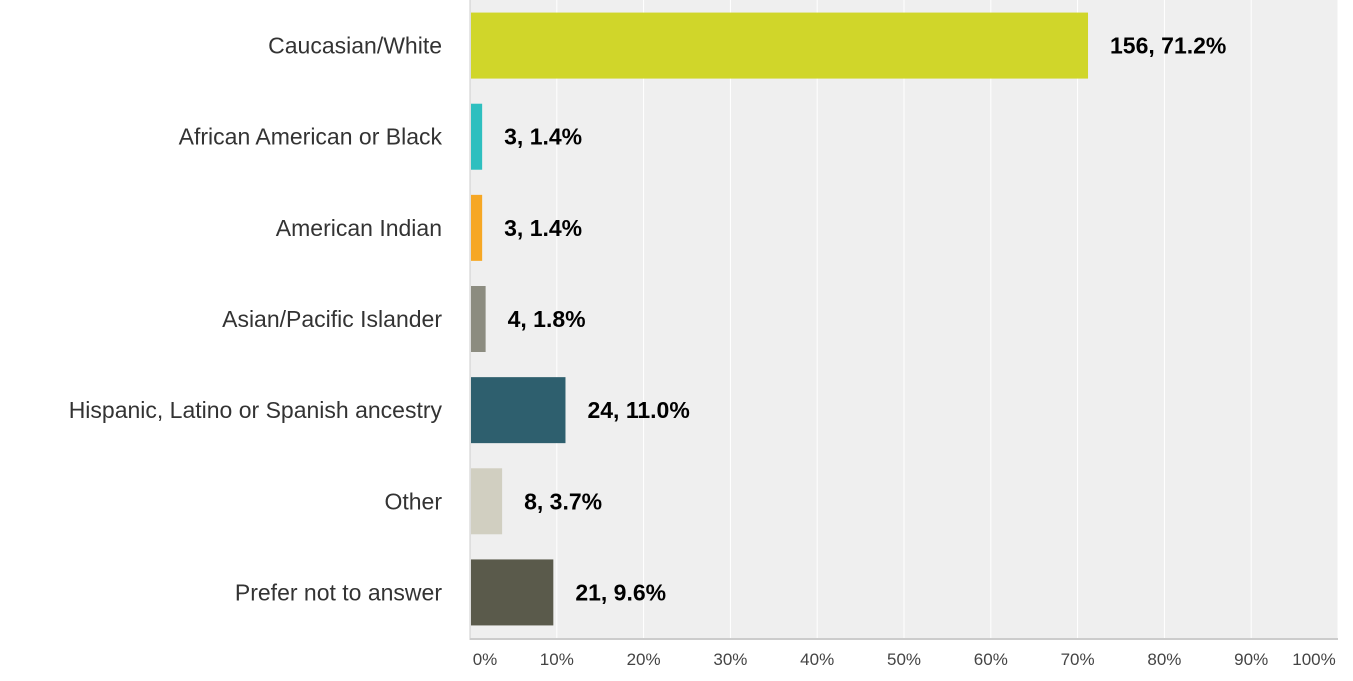  Describe the element at coordinates (1164, 659) in the screenshot. I see `x-tick-label: 80%` at that location.